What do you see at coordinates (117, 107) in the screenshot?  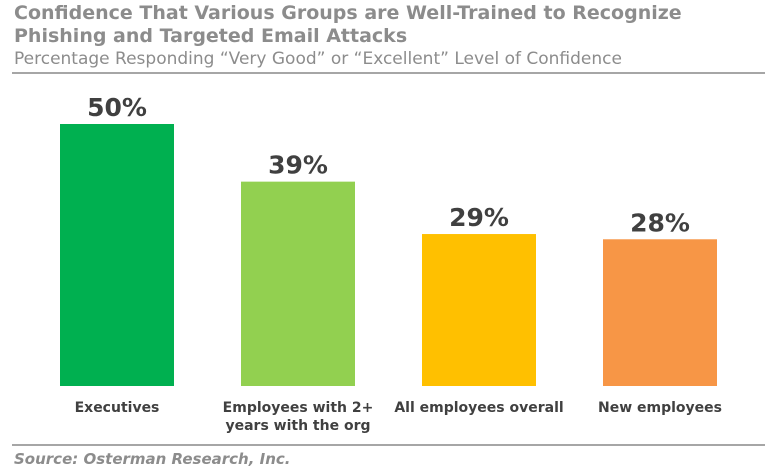 I see `value-label-0: 50%` at bounding box center [117, 107].